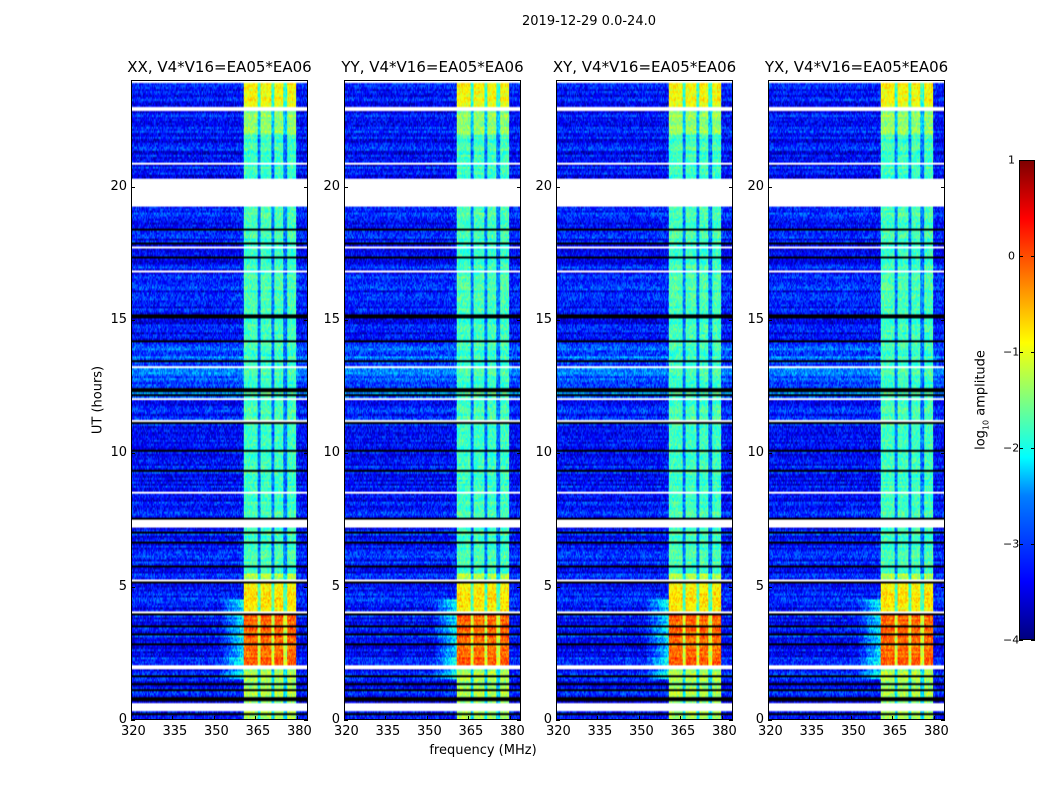 The width and height of the screenshot is (1050, 800). Describe the element at coordinates (432, 67) in the screenshot. I see `panel-title: YY, V4*V16=EA05*EA06` at that location.